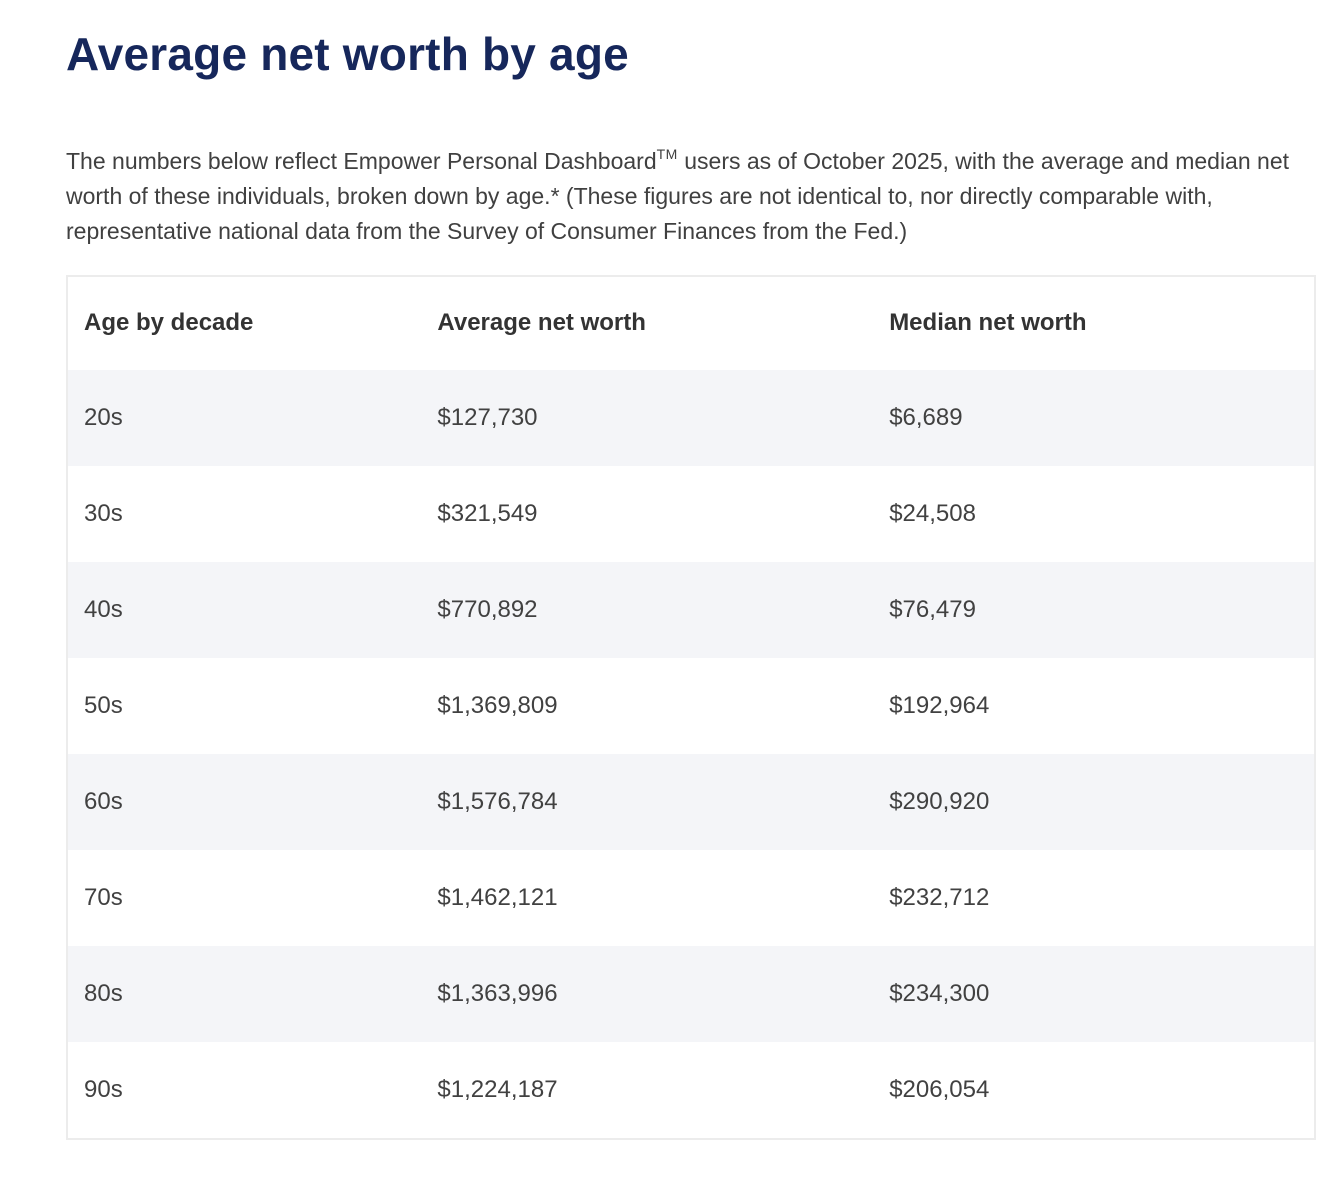 This screenshot has width=1342, height=1200. I want to click on table-row: 60s $1,576,784 $290,920, so click(691, 801).